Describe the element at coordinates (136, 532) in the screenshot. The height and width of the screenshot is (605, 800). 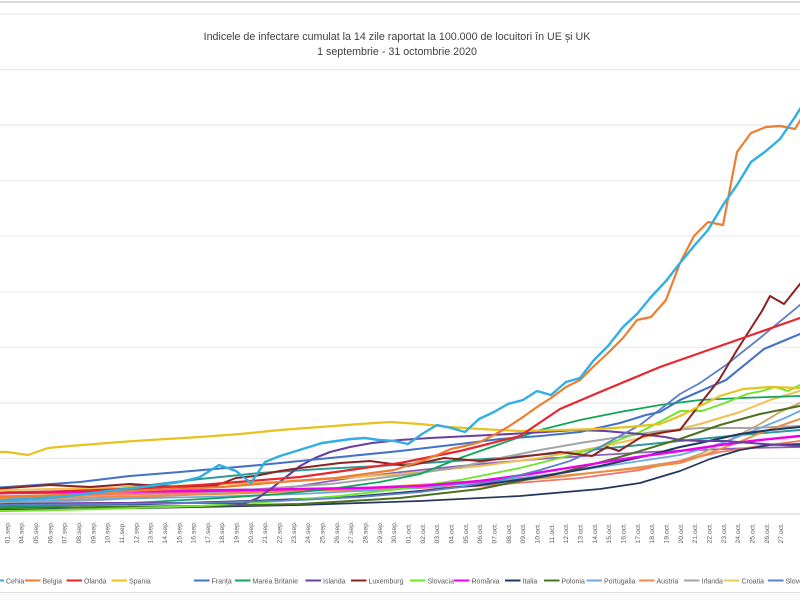
I see `svg-text: 12.sep.` at that location.